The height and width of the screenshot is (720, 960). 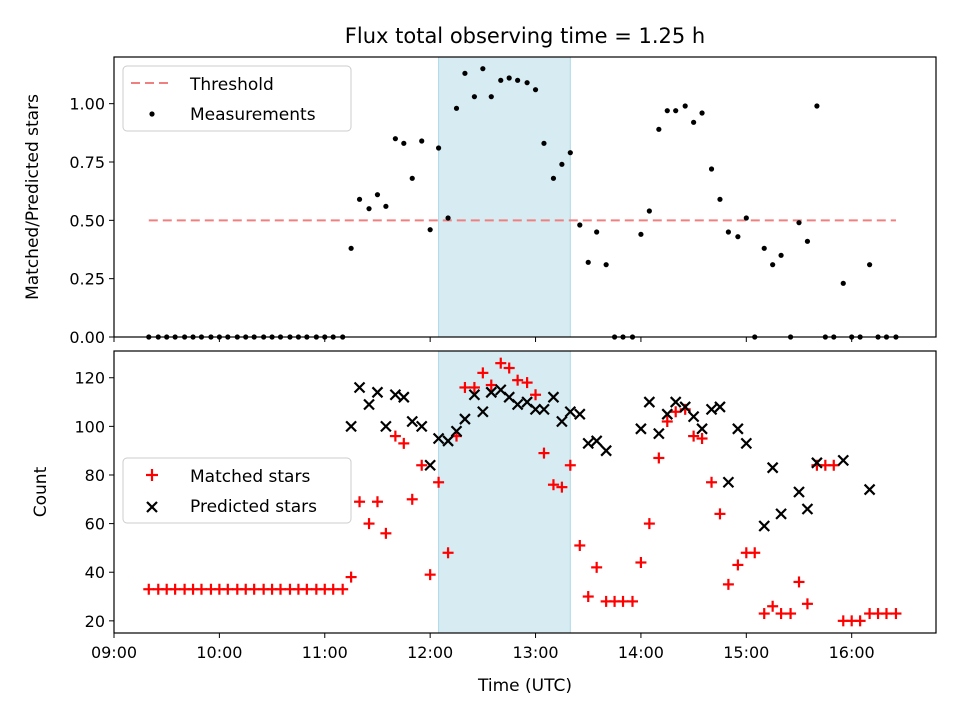 What do you see at coordinates (33, 197) in the screenshot?
I see `top-y-axis-label: Matched/Predicted stars` at bounding box center [33, 197].